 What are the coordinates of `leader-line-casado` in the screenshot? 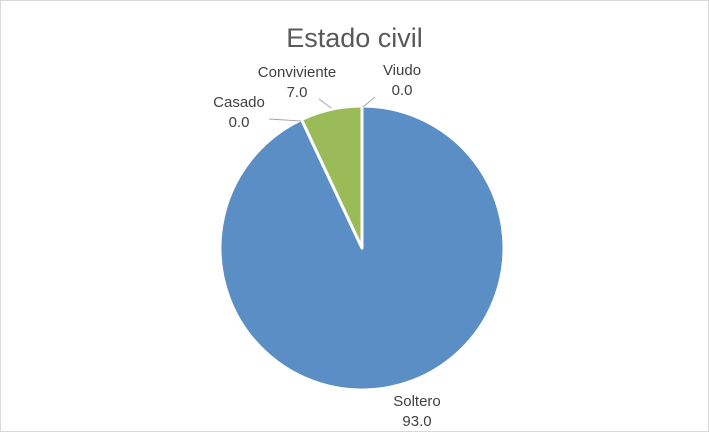 It's located at (285, 120).